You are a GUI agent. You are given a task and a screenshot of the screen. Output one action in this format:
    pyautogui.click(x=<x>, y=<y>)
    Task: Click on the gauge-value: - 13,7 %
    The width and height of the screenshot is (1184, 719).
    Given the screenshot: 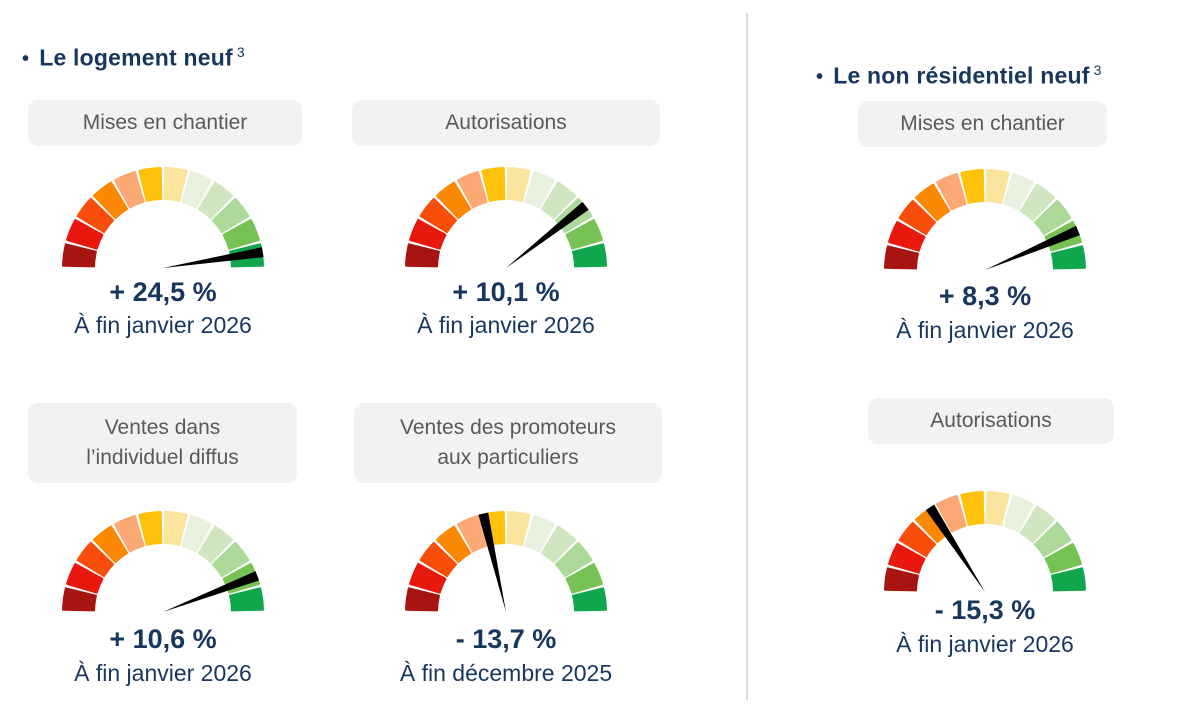 What is the action you would take?
    pyautogui.click(x=506, y=639)
    